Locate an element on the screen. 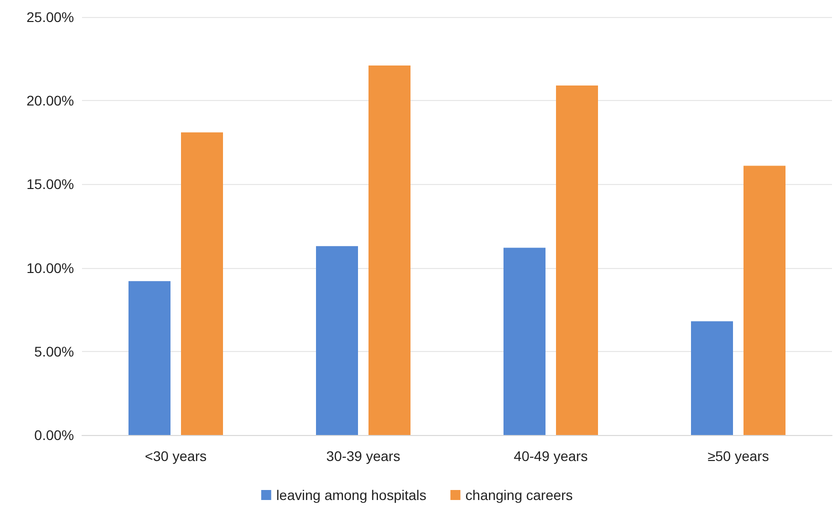 The width and height of the screenshot is (834, 519). y-tick-label: 5.00% is located at coordinates (54, 351).